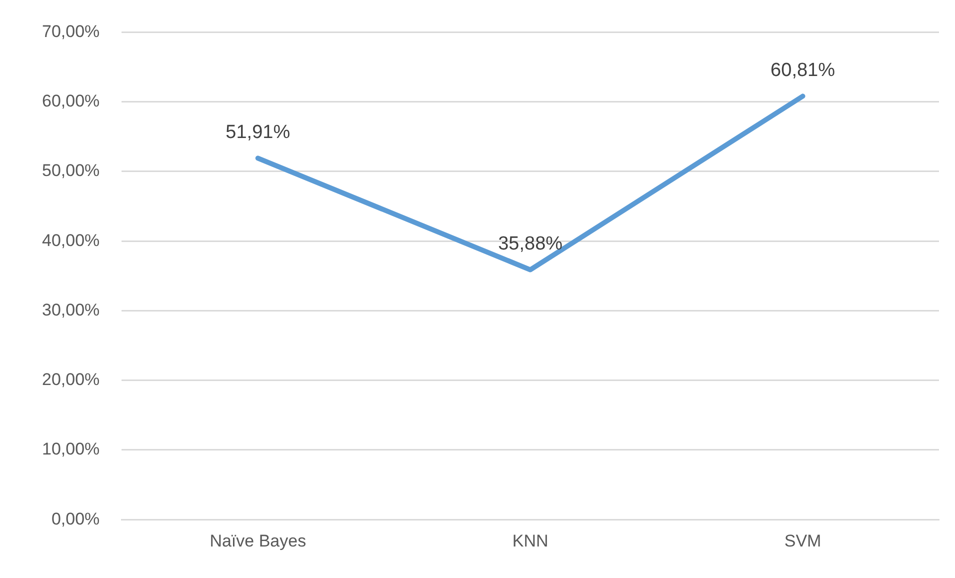 This screenshot has width=955, height=578. I want to click on y-tick-label: 20,00%, so click(71, 380).